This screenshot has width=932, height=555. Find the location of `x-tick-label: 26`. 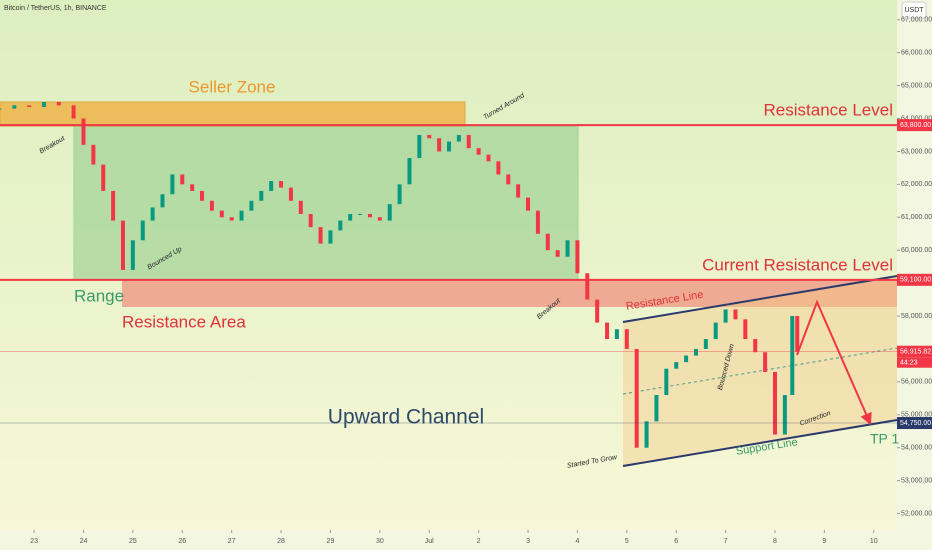

x-tick-label: 26 is located at coordinates (182, 541).